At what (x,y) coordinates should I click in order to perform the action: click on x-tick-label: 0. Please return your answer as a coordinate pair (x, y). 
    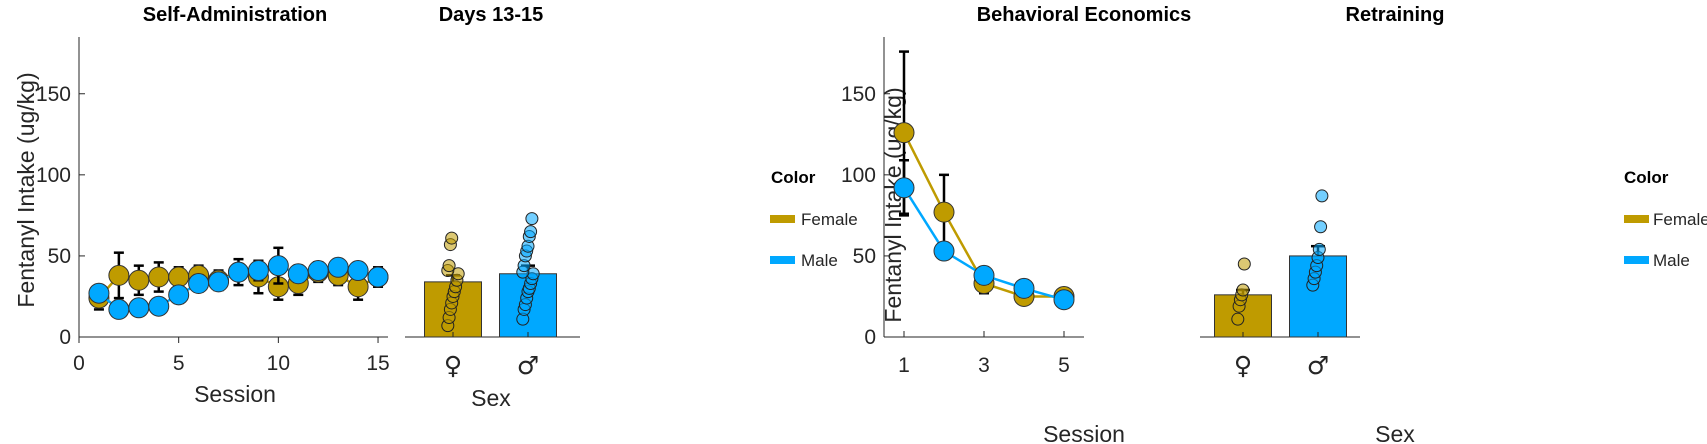
    Looking at the image, I should click on (79, 363).